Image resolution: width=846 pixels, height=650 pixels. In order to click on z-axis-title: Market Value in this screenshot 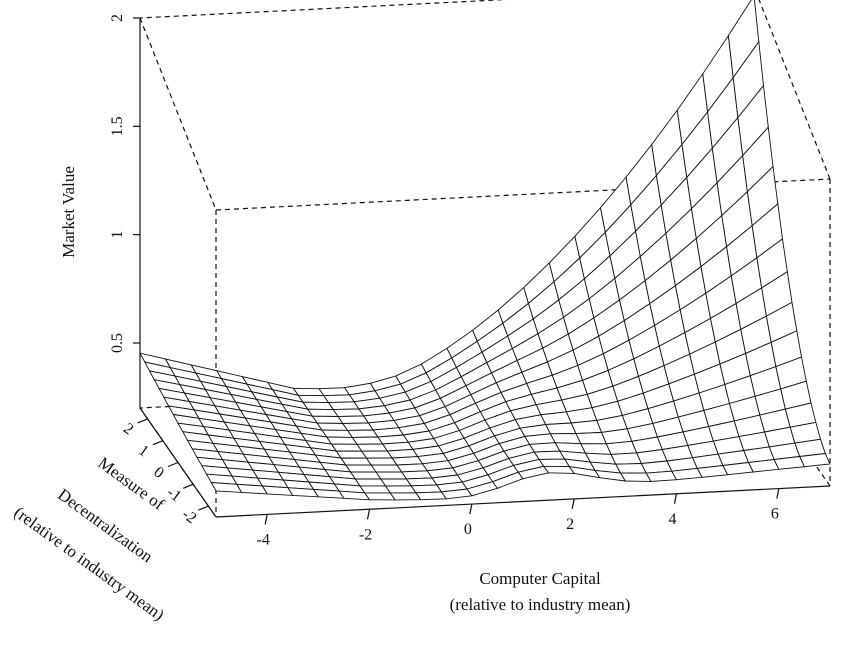, I will do `click(68, 212)`.